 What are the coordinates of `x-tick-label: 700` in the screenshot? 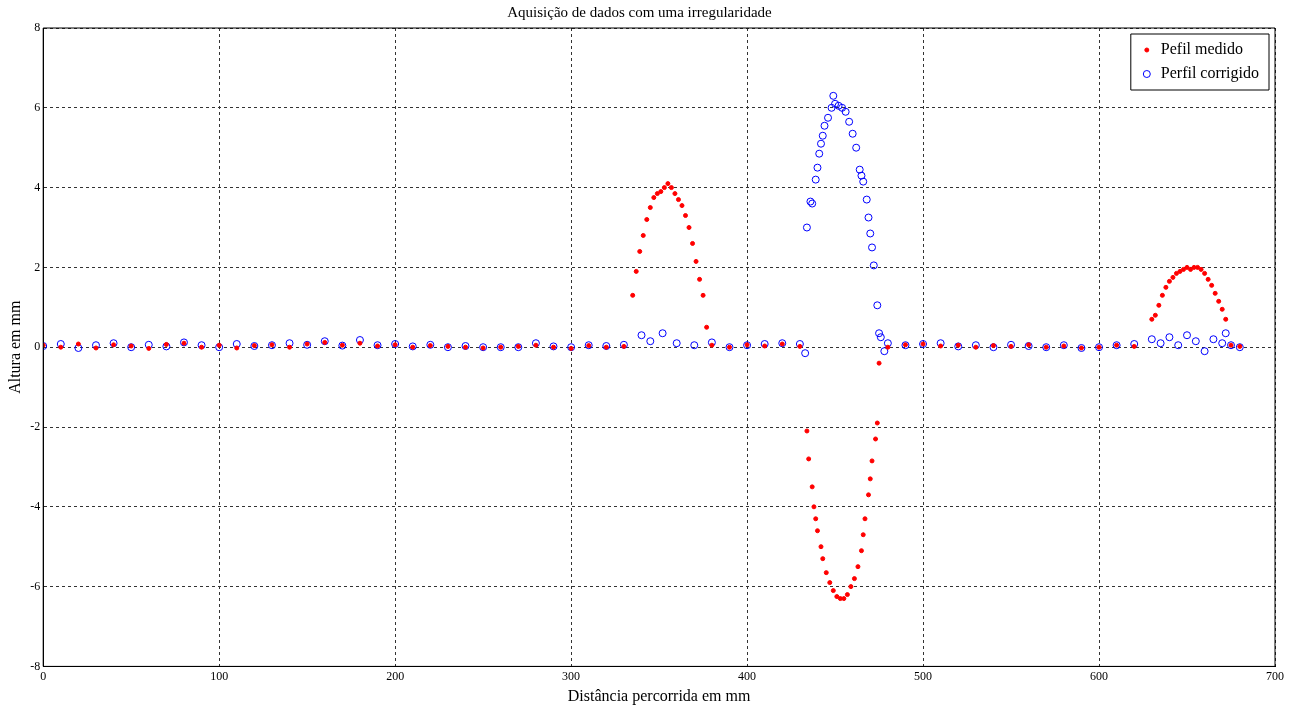 It's located at (1275, 675).